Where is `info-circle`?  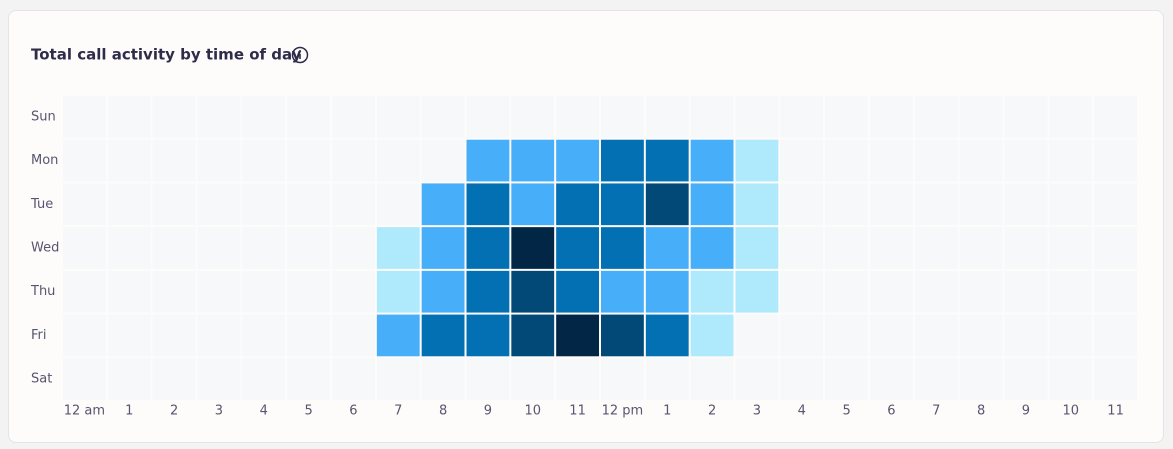
info-circle is located at coordinates (300, 55).